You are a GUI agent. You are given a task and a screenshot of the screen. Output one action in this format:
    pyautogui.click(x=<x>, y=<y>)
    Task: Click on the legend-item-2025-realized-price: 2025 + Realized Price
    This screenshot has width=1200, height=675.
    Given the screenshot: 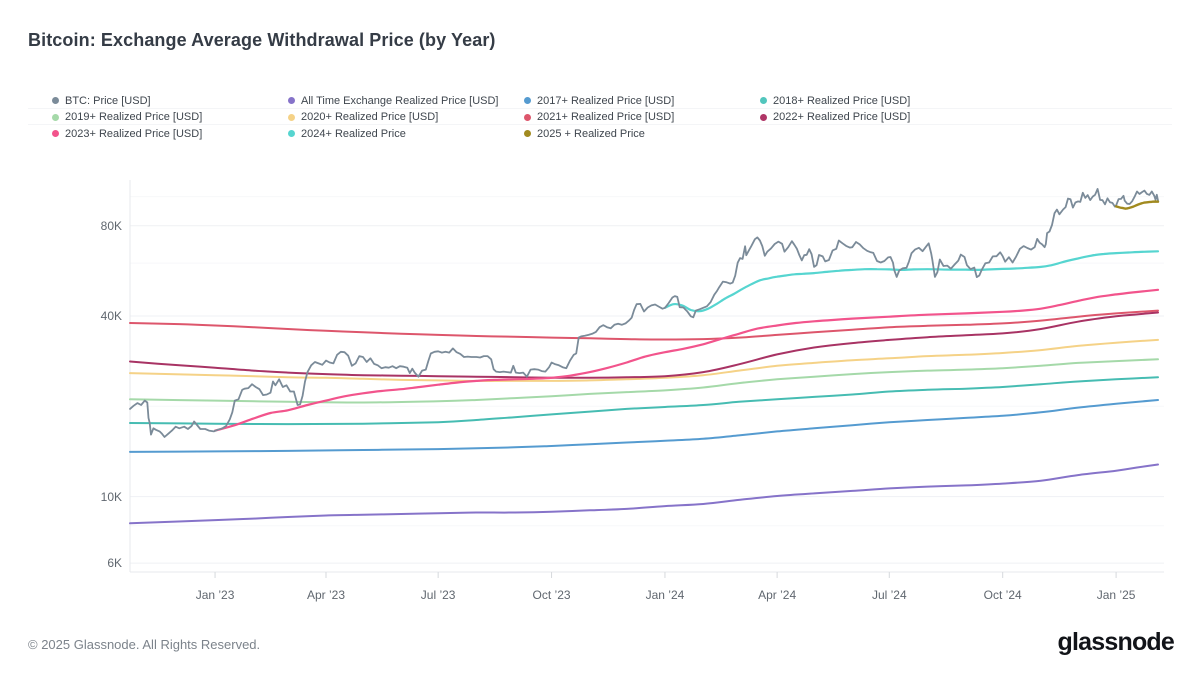 What is the action you would take?
    pyautogui.click(x=584, y=133)
    